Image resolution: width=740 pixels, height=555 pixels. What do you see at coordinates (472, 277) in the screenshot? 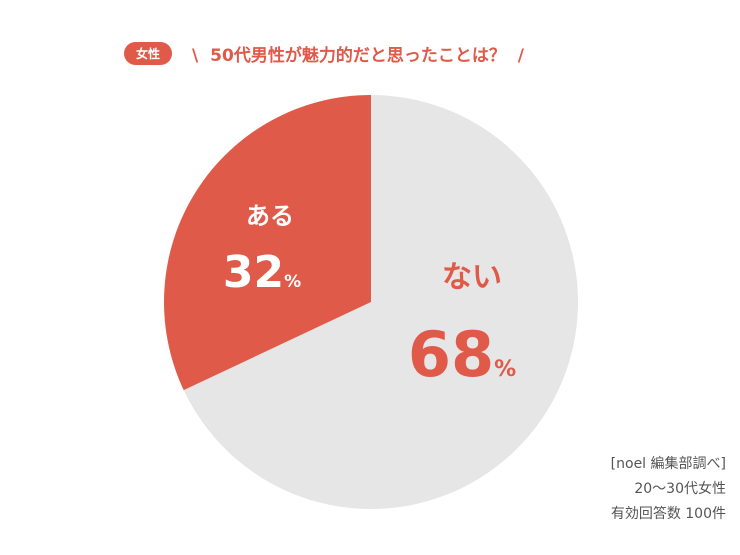
I see `slice-label-nai: ない` at bounding box center [472, 277].